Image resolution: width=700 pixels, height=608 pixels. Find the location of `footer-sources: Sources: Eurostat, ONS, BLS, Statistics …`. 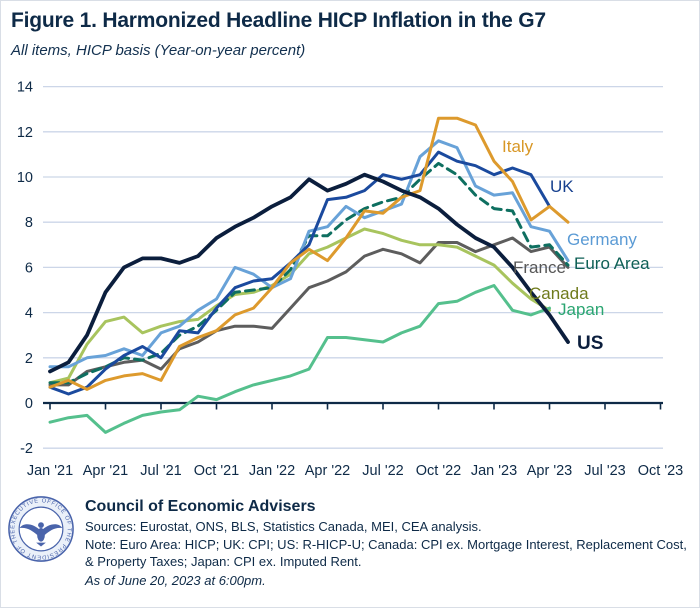

footer-sources: Sources: Eurostat, ONS, BLS, Statistics … is located at coordinates (283, 526).